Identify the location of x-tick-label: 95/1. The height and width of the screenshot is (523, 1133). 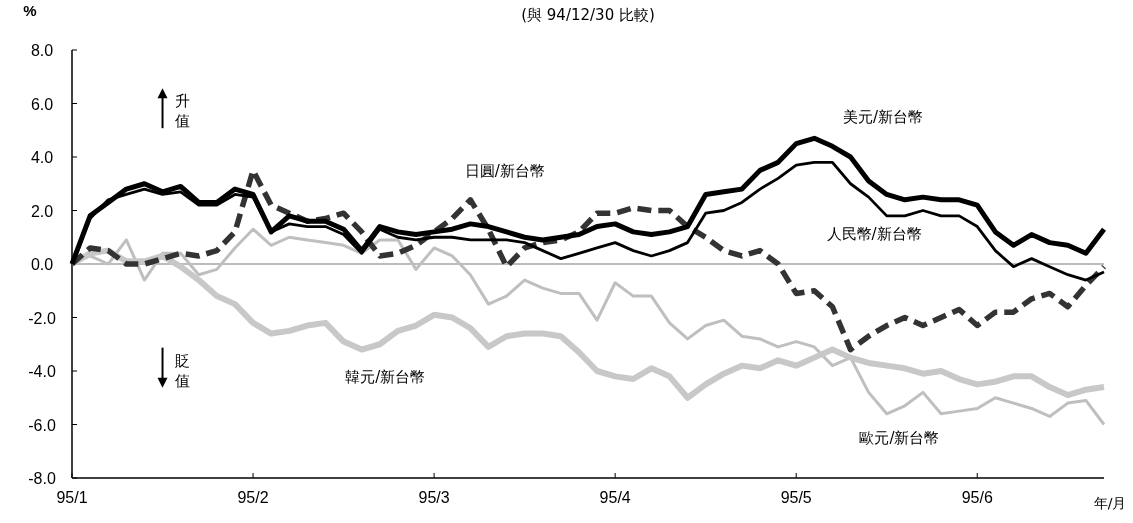
(72, 497).